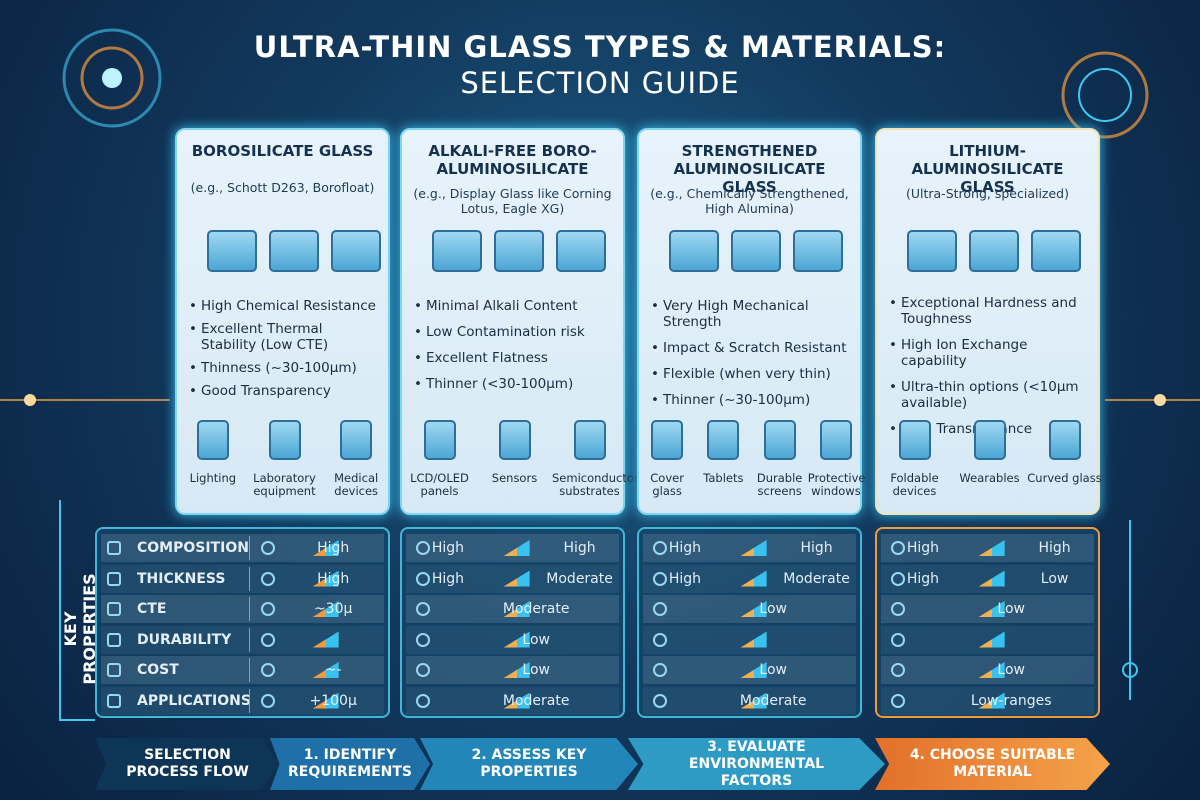  What do you see at coordinates (80, 629) in the screenshot?
I see `properties-label: KEY PROPERTIES` at bounding box center [80, 629].